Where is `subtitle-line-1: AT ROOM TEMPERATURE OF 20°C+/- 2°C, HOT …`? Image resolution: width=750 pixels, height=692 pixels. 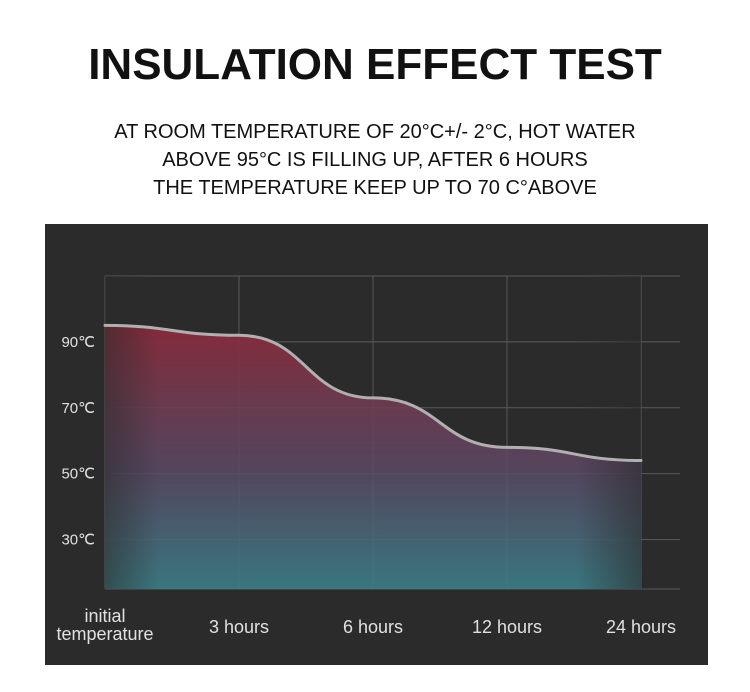 subtitle-line-1: AT ROOM TEMPERATURE OF 20°C+/- 2°C, HOT … is located at coordinates (375, 132).